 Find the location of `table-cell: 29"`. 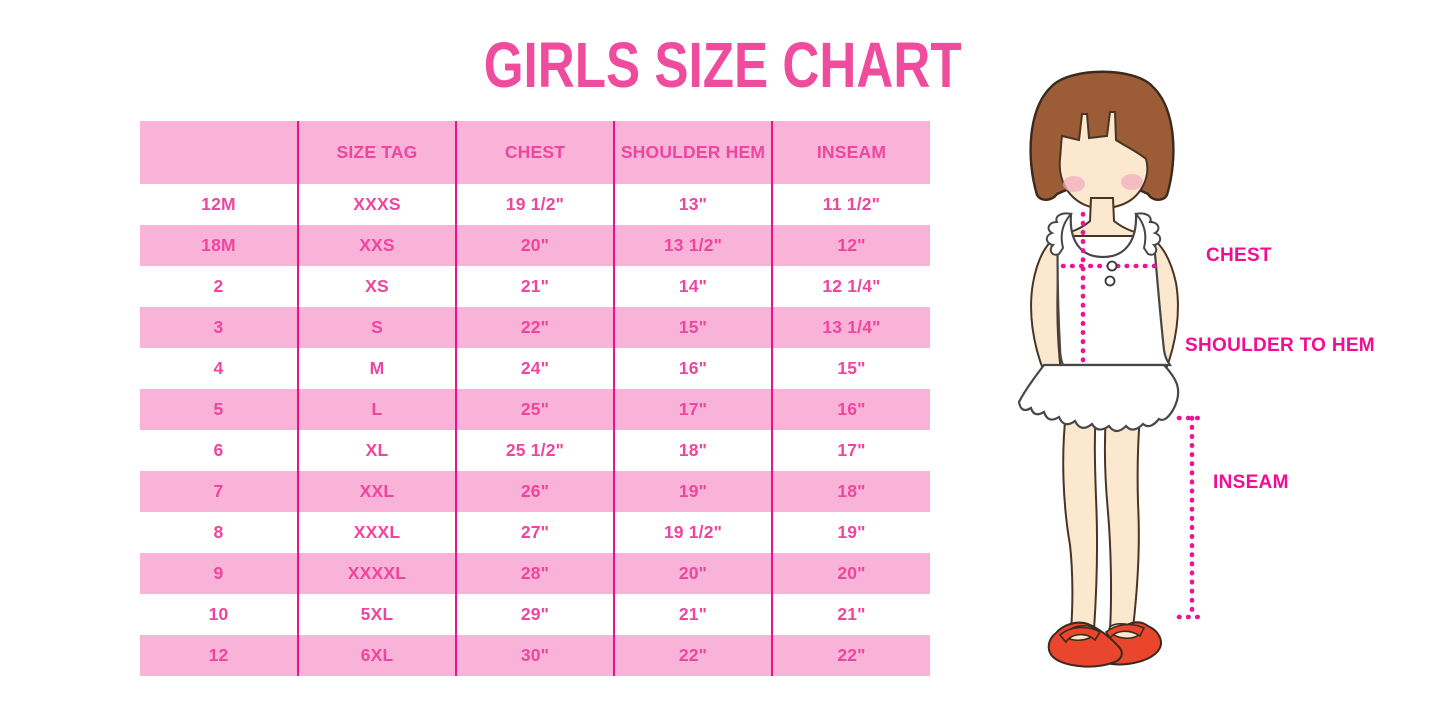

table-cell: 29" is located at coordinates (534, 614).